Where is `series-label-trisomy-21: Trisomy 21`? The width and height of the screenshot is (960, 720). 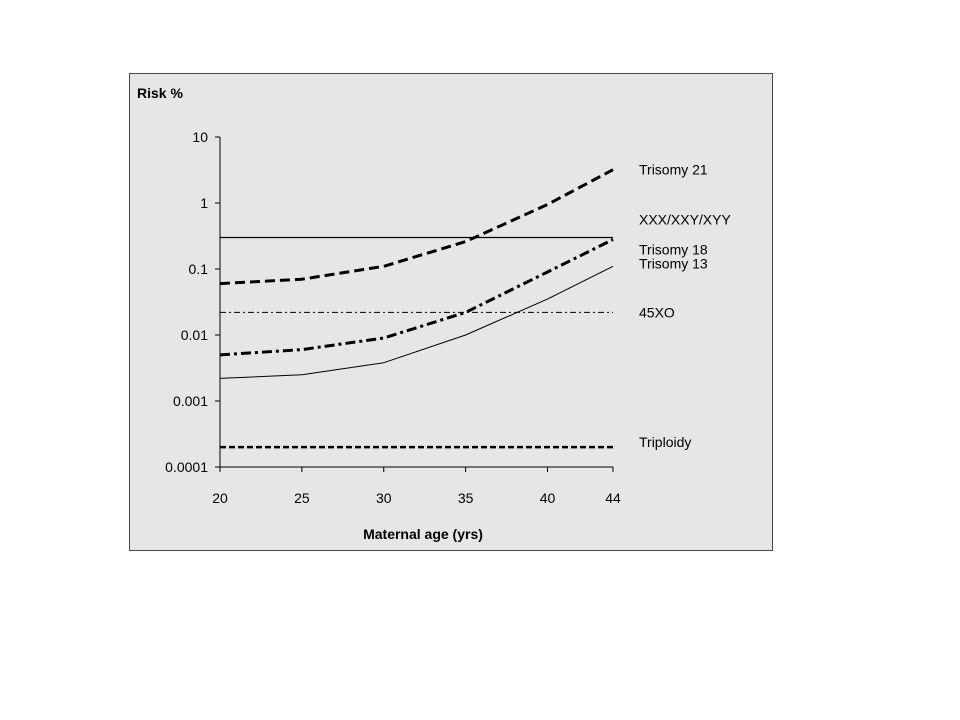 series-label-trisomy-21: Trisomy 21 is located at coordinates (673, 170).